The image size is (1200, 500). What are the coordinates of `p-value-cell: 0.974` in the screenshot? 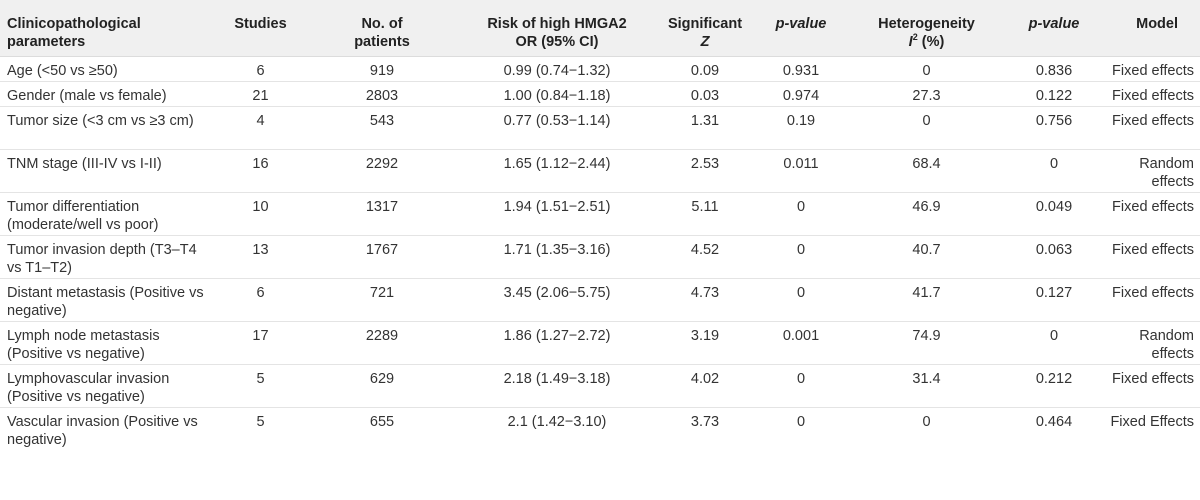 It's located at (801, 96).